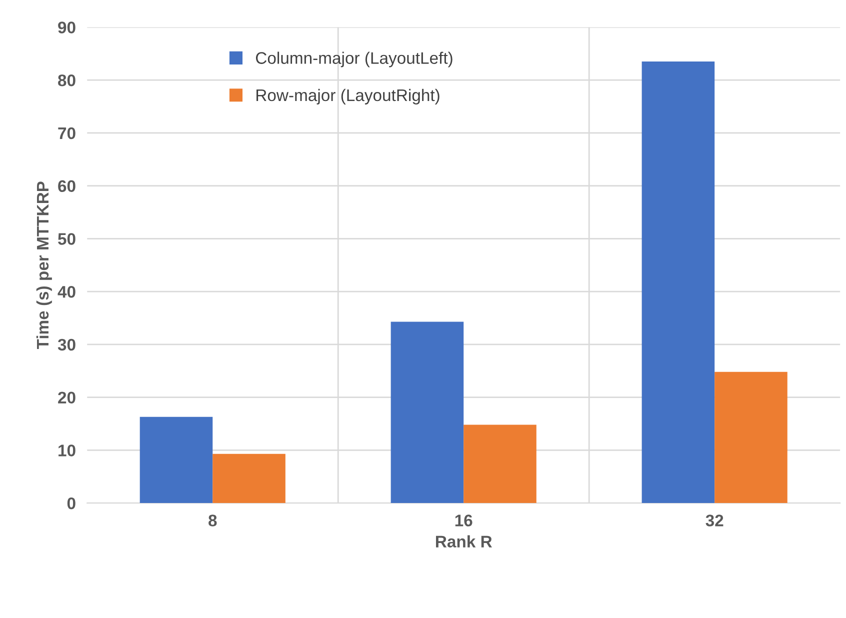 This screenshot has height=618, width=846. What do you see at coordinates (212, 520) in the screenshot?
I see `x-tick-label: 8` at bounding box center [212, 520].